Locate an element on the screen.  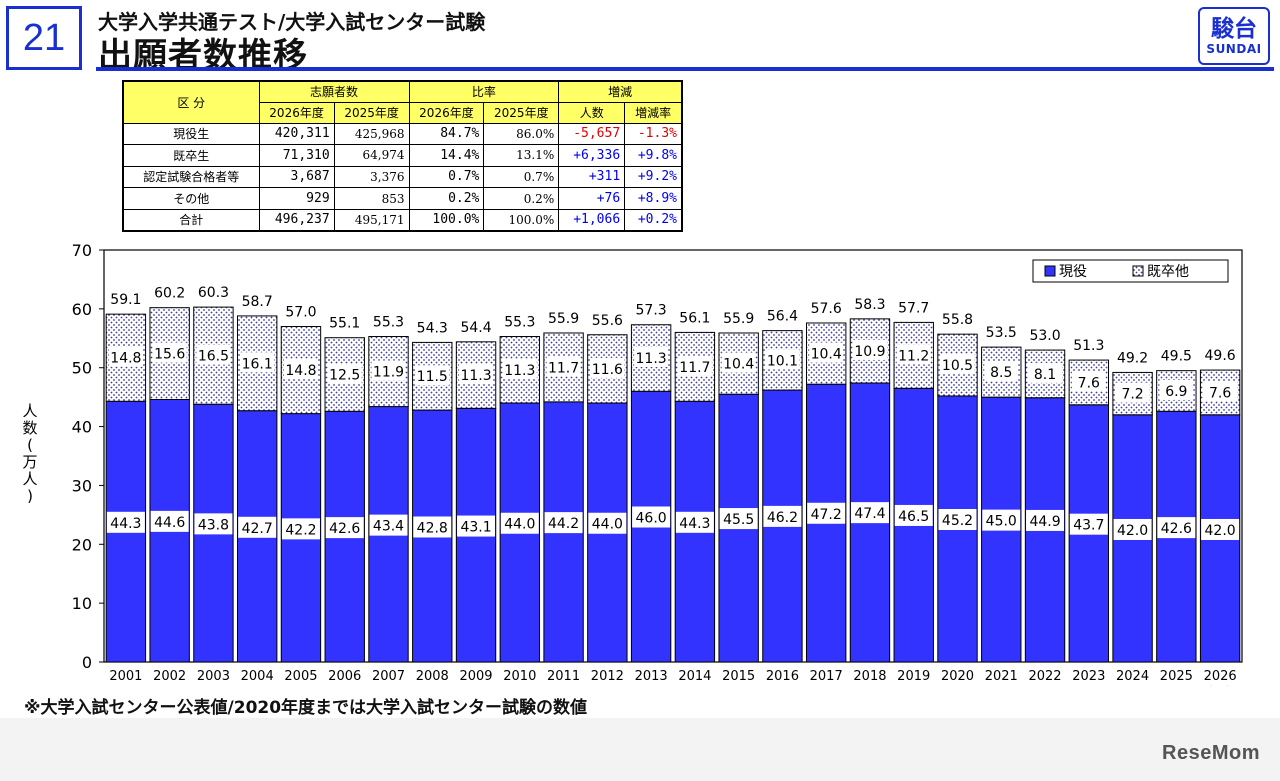
x-tick-label: 2017 is located at coordinates (826, 676).